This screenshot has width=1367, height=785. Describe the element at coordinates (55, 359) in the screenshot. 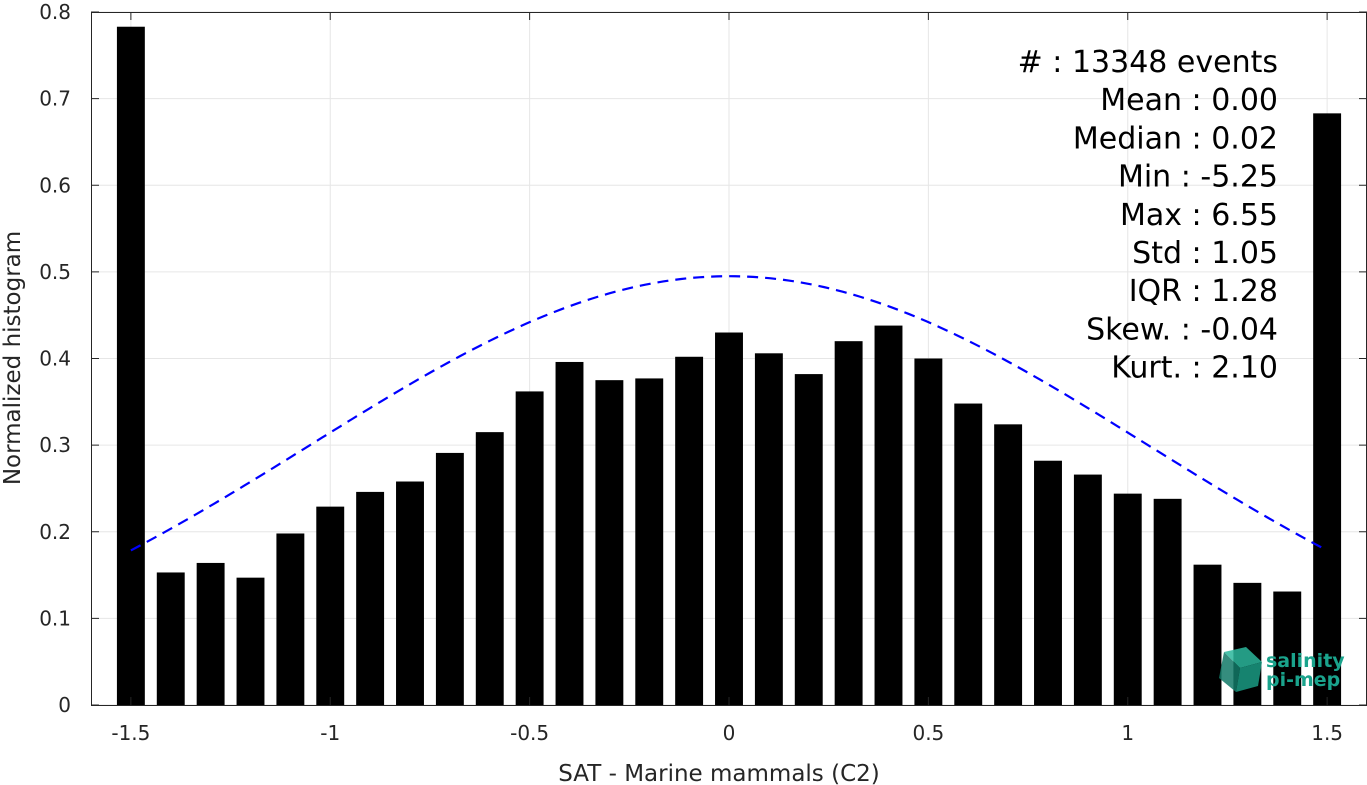

I see `y-tick-label: 0.4` at that location.